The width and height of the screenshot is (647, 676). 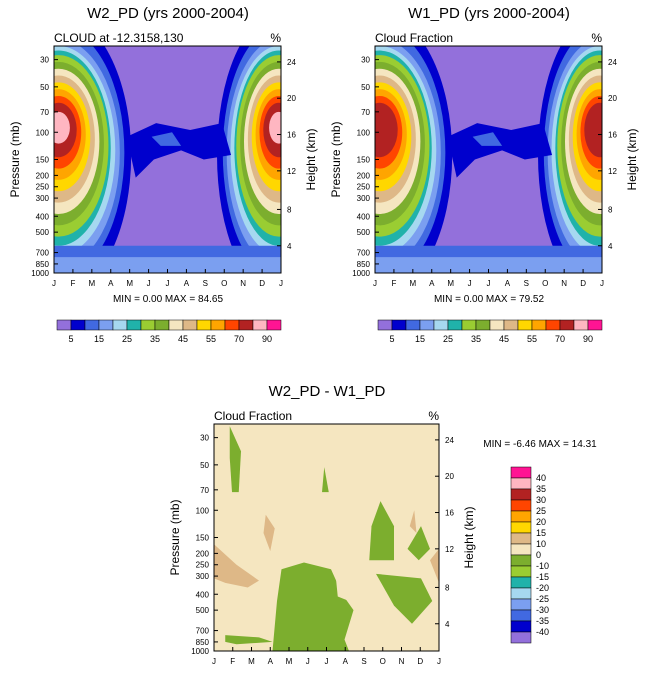 I want to click on colorbar-label: 90, so click(x=588, y=339).